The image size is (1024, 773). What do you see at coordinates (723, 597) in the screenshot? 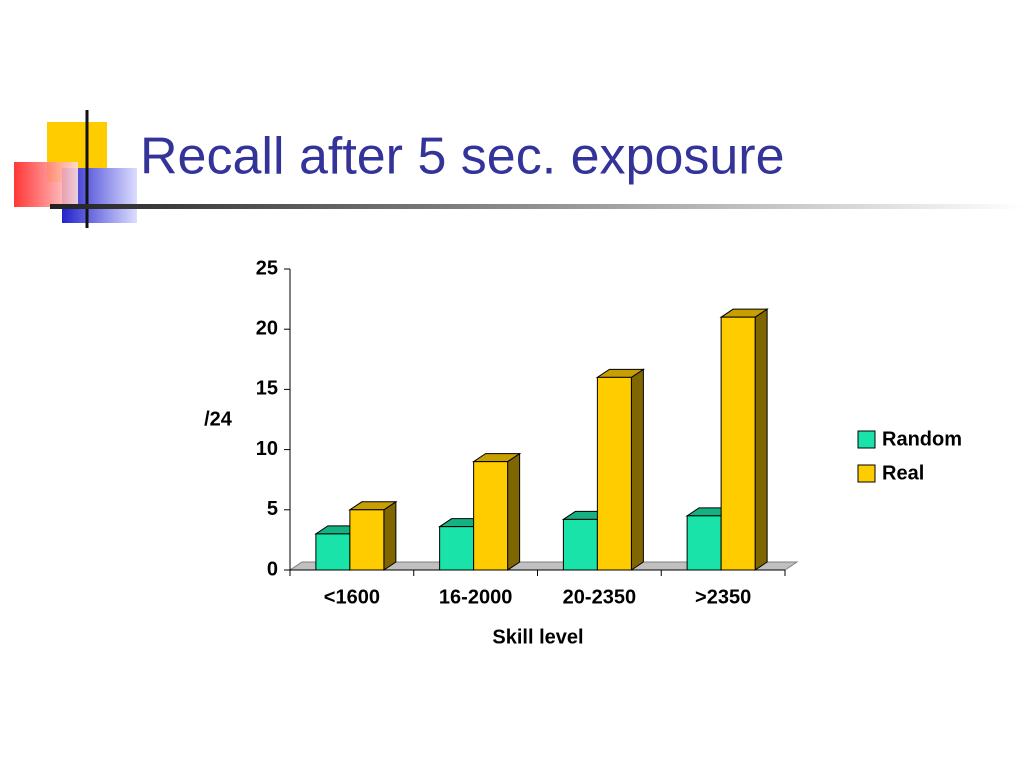
I see `x-tick-label: >2350` at bounding box center [723, 597].